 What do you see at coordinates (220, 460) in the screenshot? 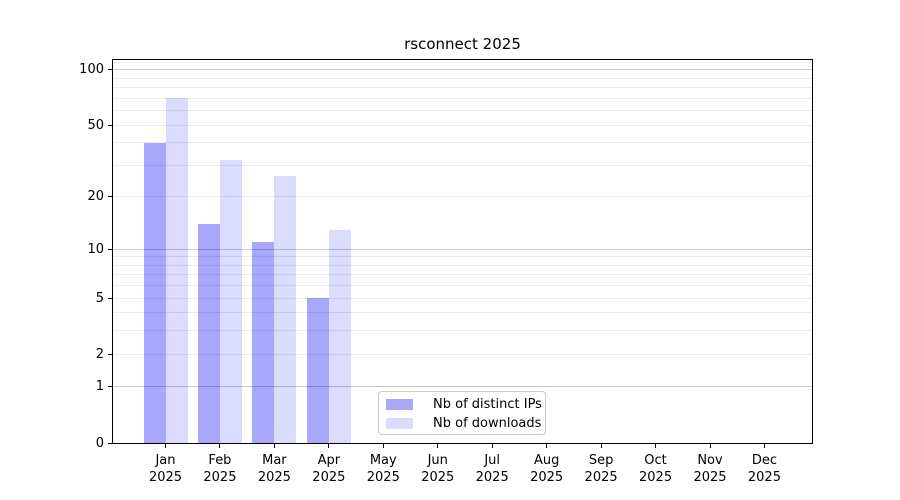
I see `x-tick-month: Feb` at bounding box center [220, 460].